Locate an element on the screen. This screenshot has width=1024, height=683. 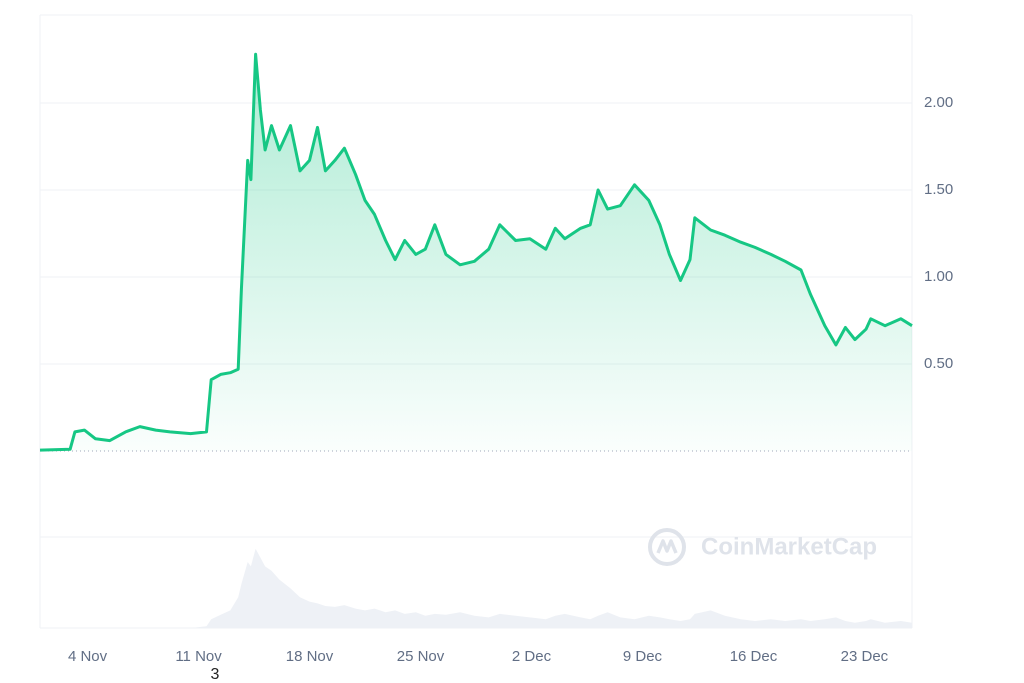
watermark: CoinMarketCap is located at coordinates (762, 547).